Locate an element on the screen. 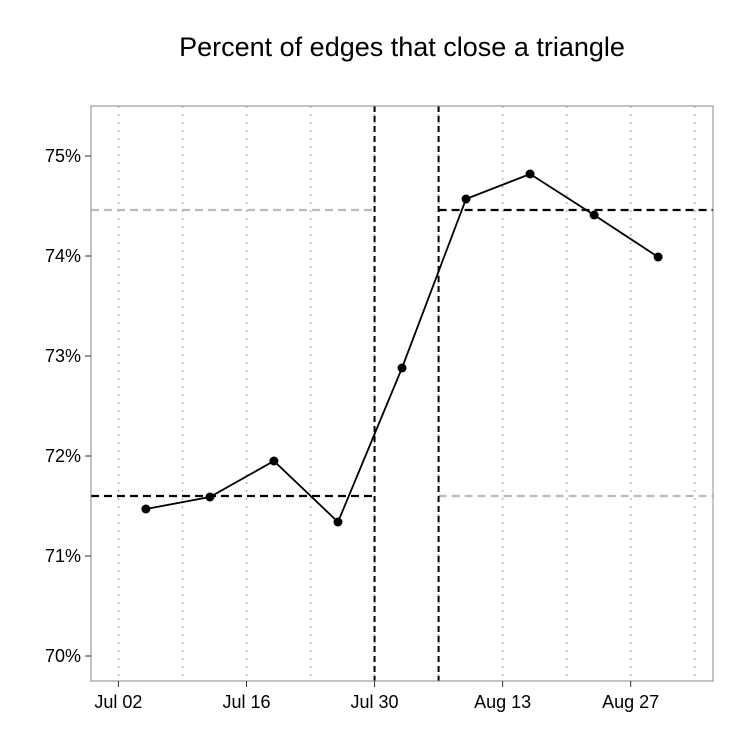 The height and width of the screenshot is (752, 754). y-tick-label: 70% is located at coordinates (63, 656).